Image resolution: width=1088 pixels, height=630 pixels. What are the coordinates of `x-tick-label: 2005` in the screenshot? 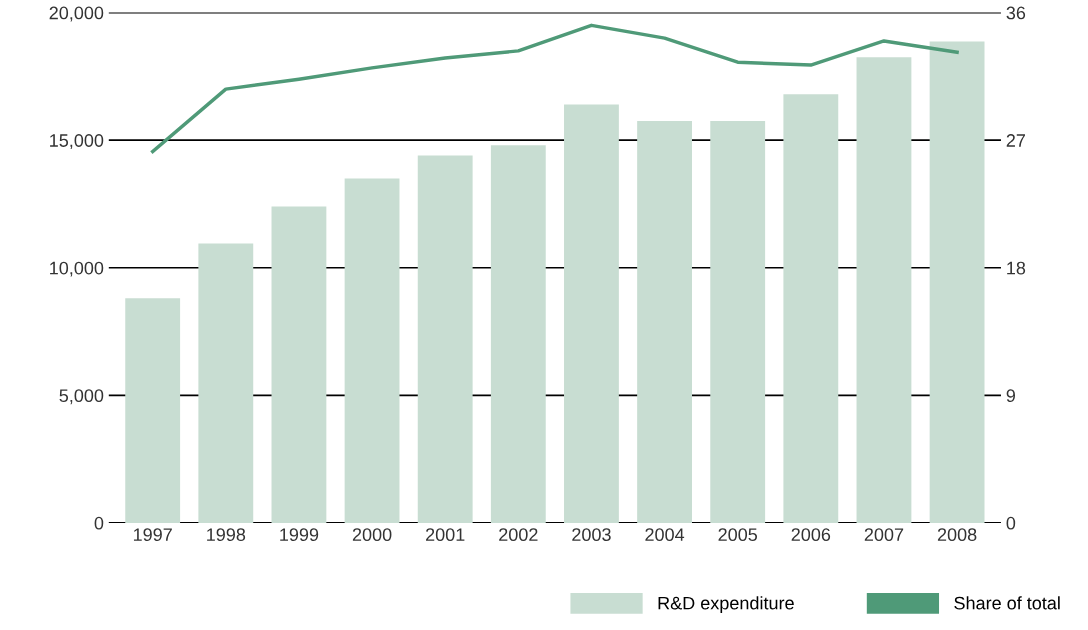 It's located at (738, 535).